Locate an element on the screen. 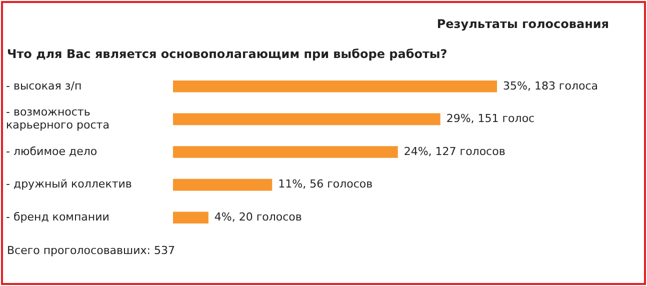 Image resolution: width=647 pixels, height=286 pixels. data-label: 35%, 183 голоса is located at coordinates (550, 85).